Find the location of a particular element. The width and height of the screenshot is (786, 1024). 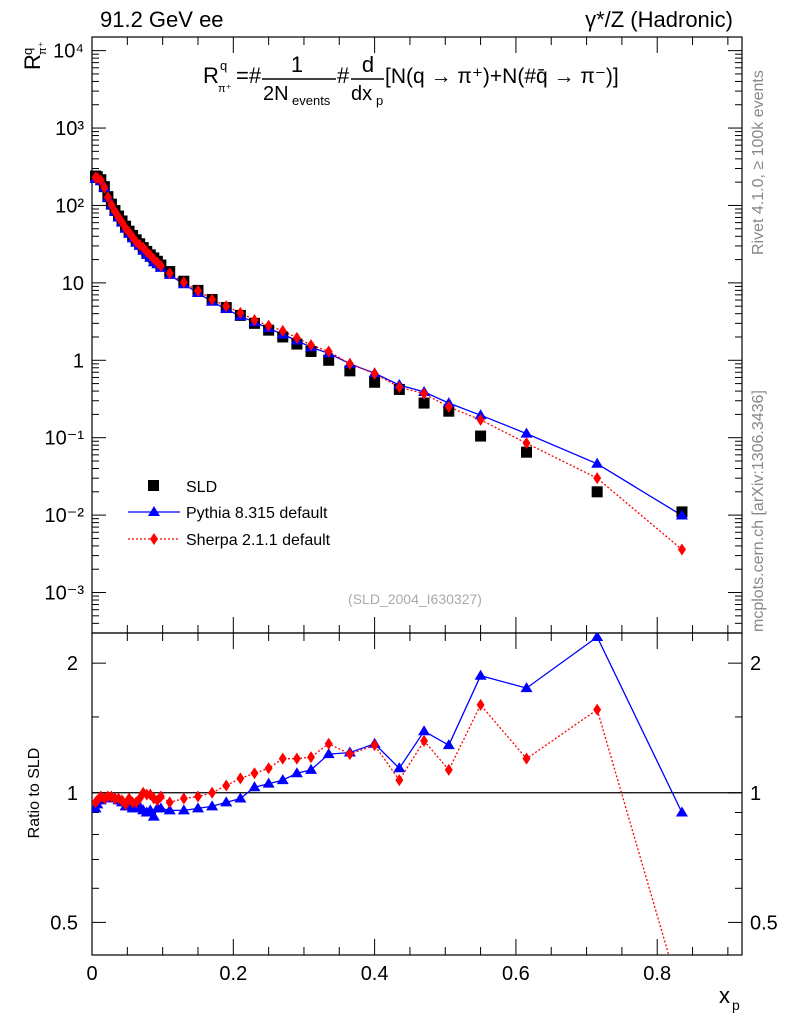

ratio-y-tick-label: 1 is located at coordinates (72, 794).